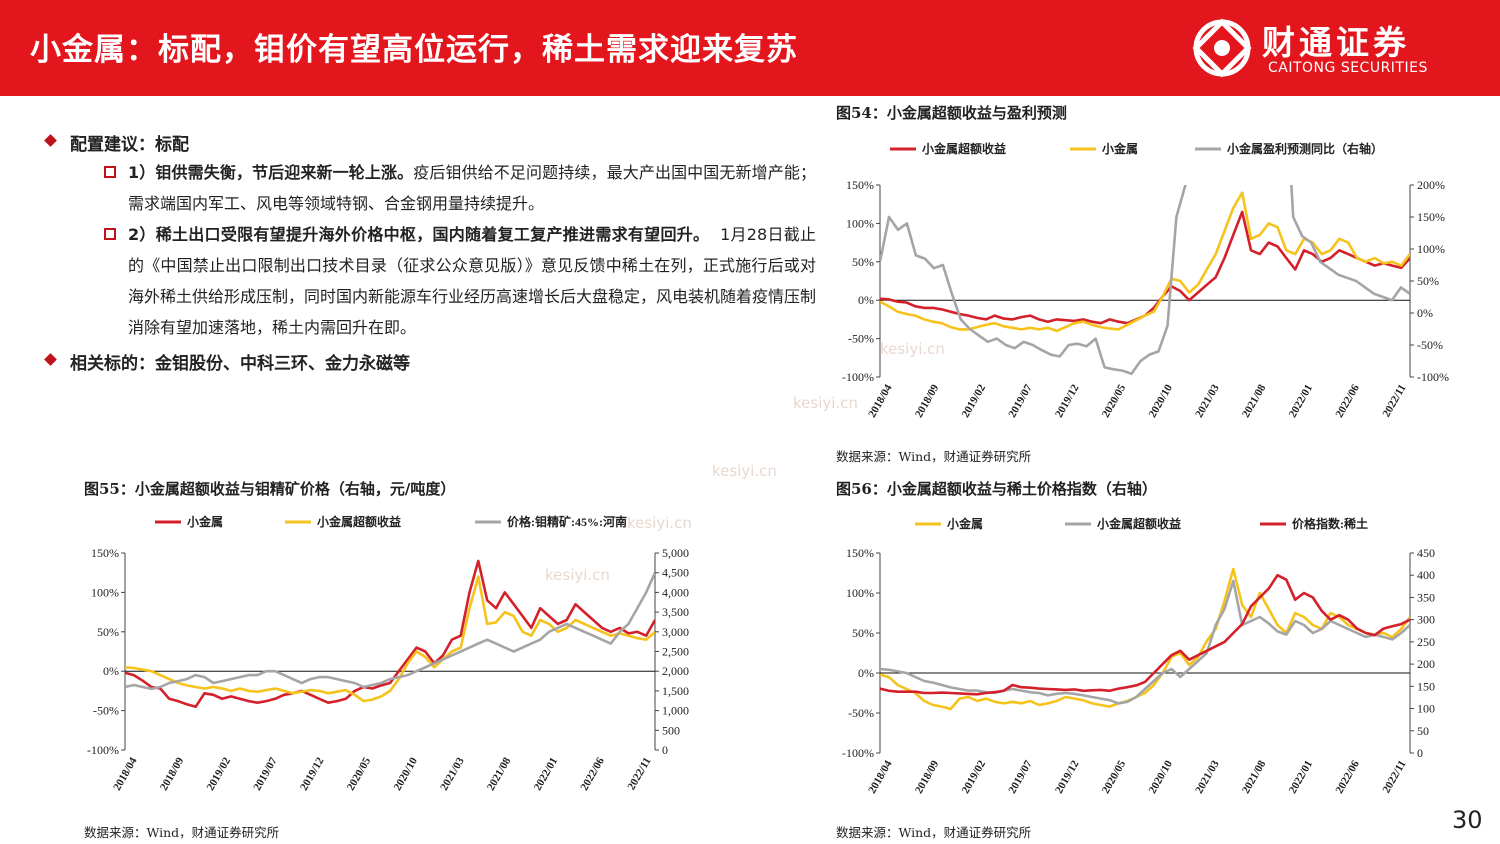  What do you see at coordinates (1336, 42) in the screenshot?
I see `logo-text-cn: 财通证券` at bounding box center [1336, 42].